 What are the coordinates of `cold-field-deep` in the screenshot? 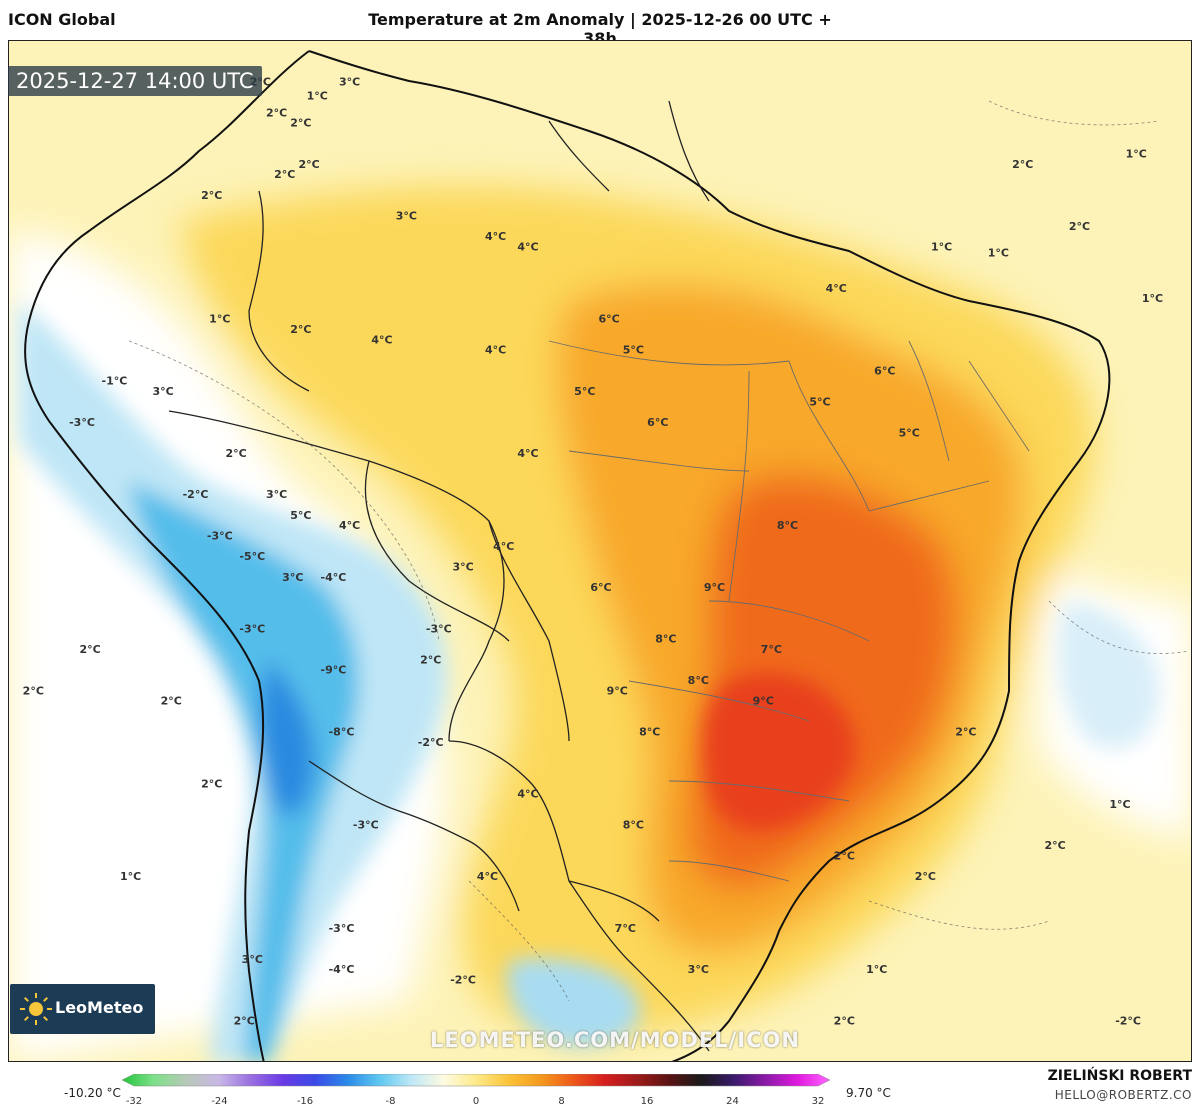 It's located at (287, 738).